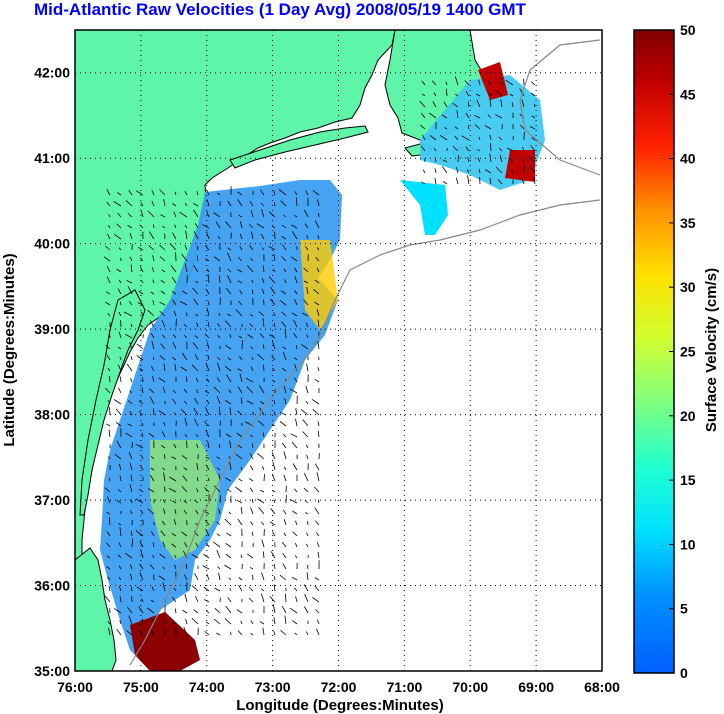 The height and width of the screenshot is (714, 724). What do you see at coordinates (319, 285) in the screenshot?
I see `velocity-field-high` at bounding box center [319, 285].